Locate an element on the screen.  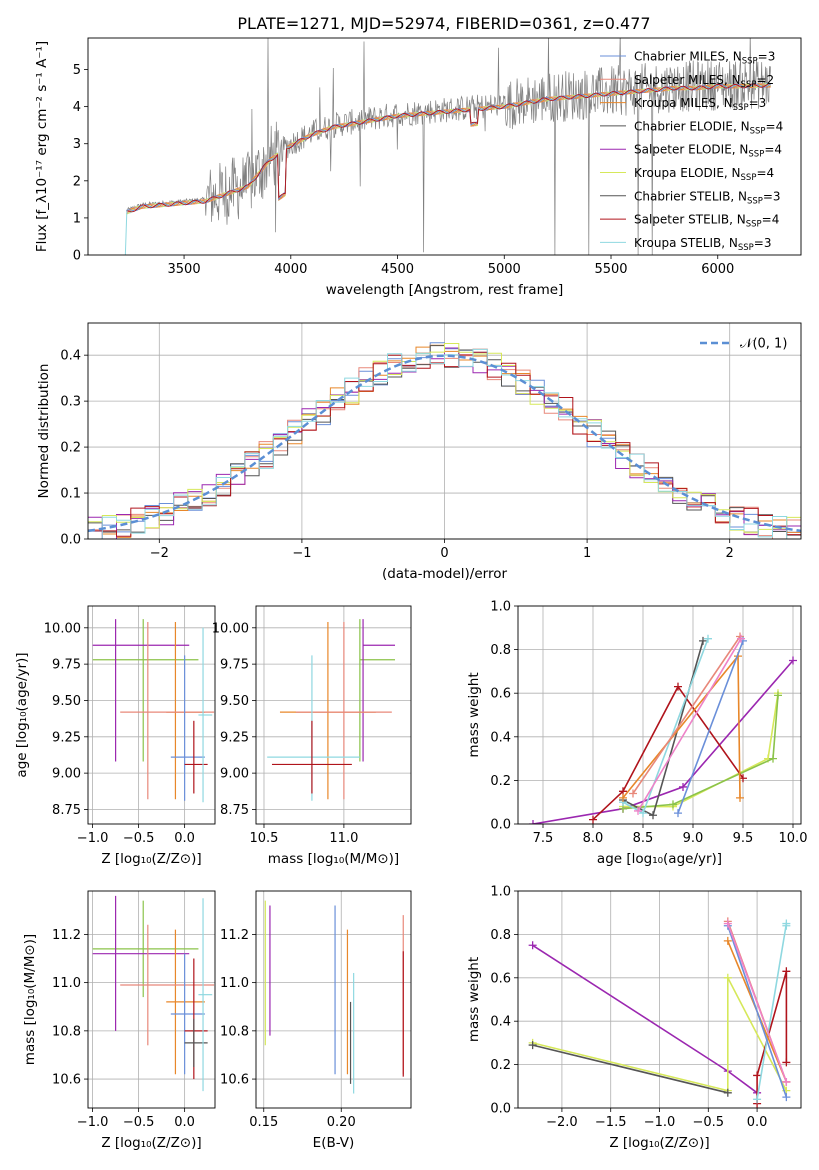
y-tick-label: 0.0 is located at coordinates (500, 1109).